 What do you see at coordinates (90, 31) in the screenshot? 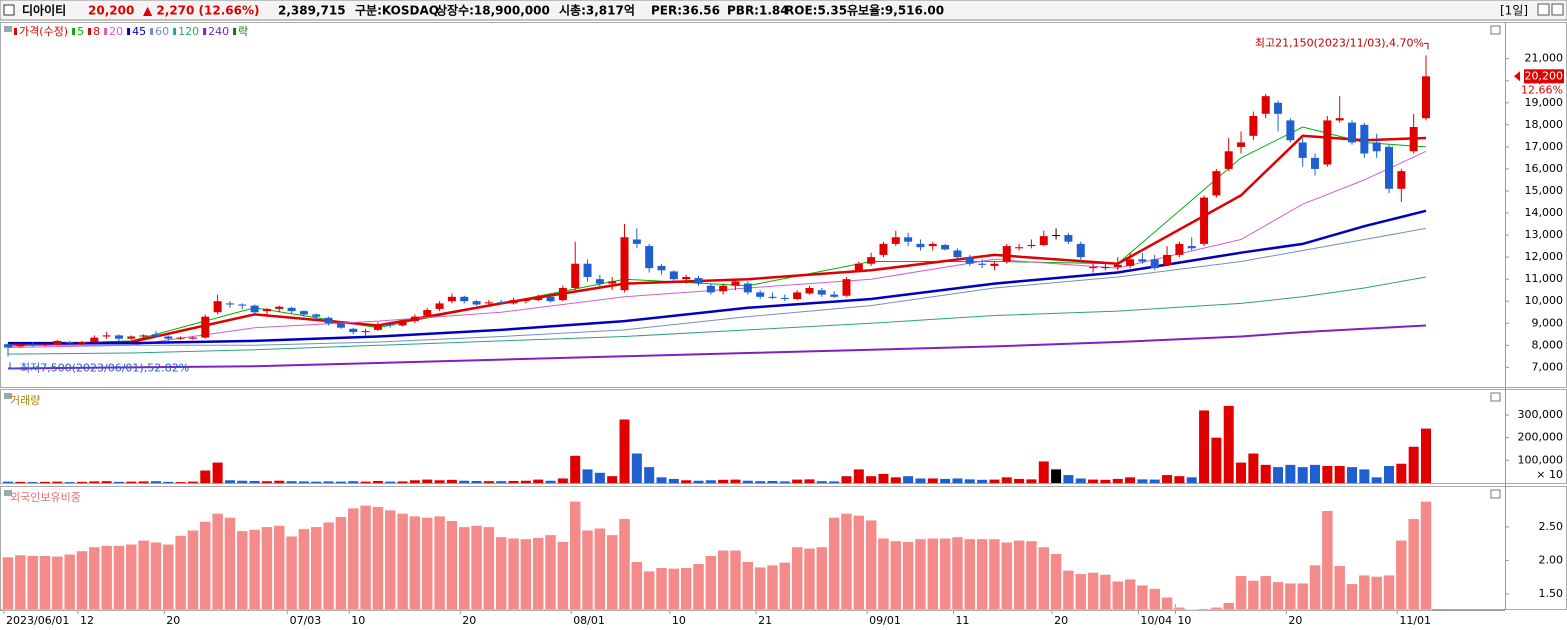
I see `legend-swatch` at bounding box center [90, 31].